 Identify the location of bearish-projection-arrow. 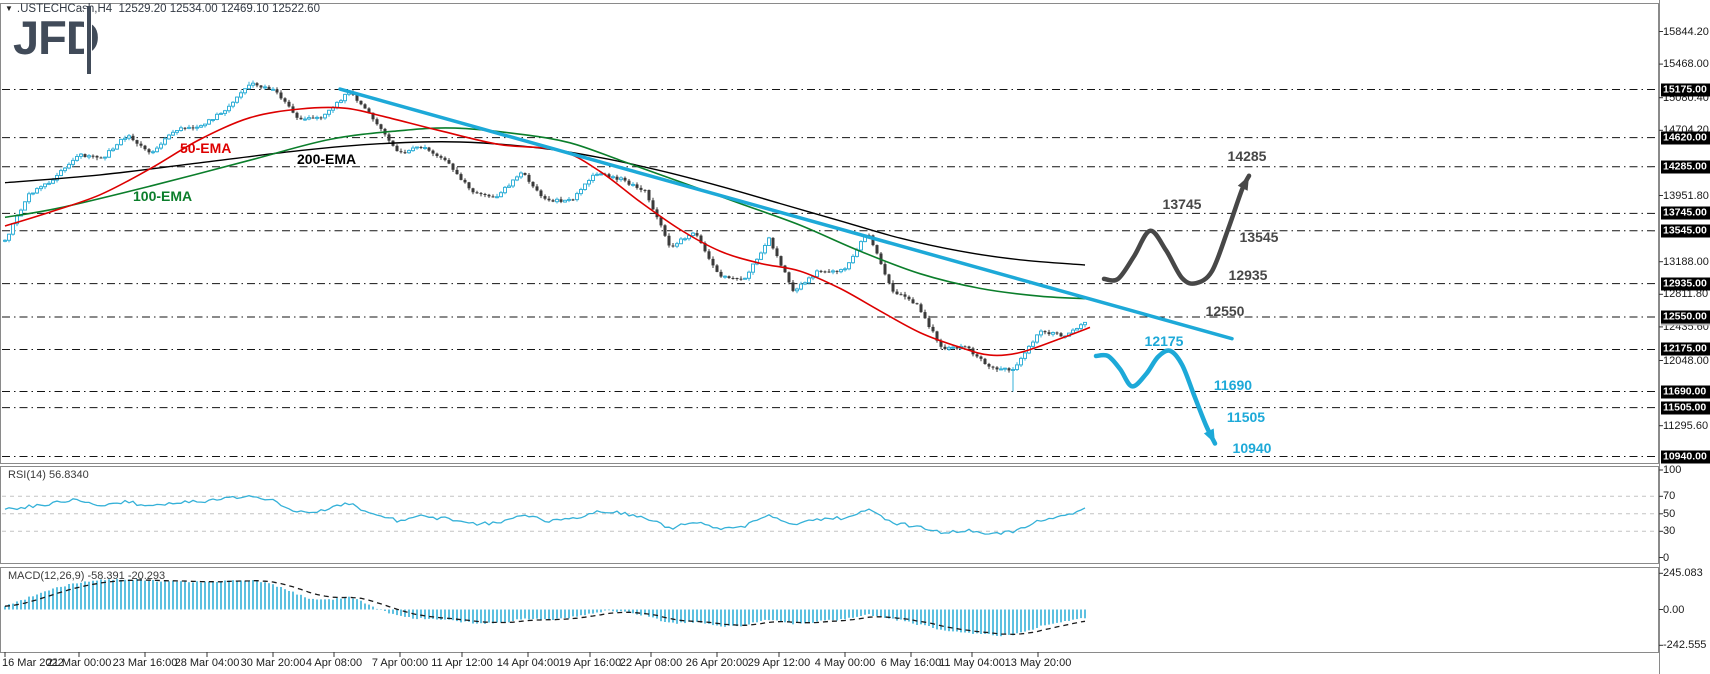
(1155, 397).